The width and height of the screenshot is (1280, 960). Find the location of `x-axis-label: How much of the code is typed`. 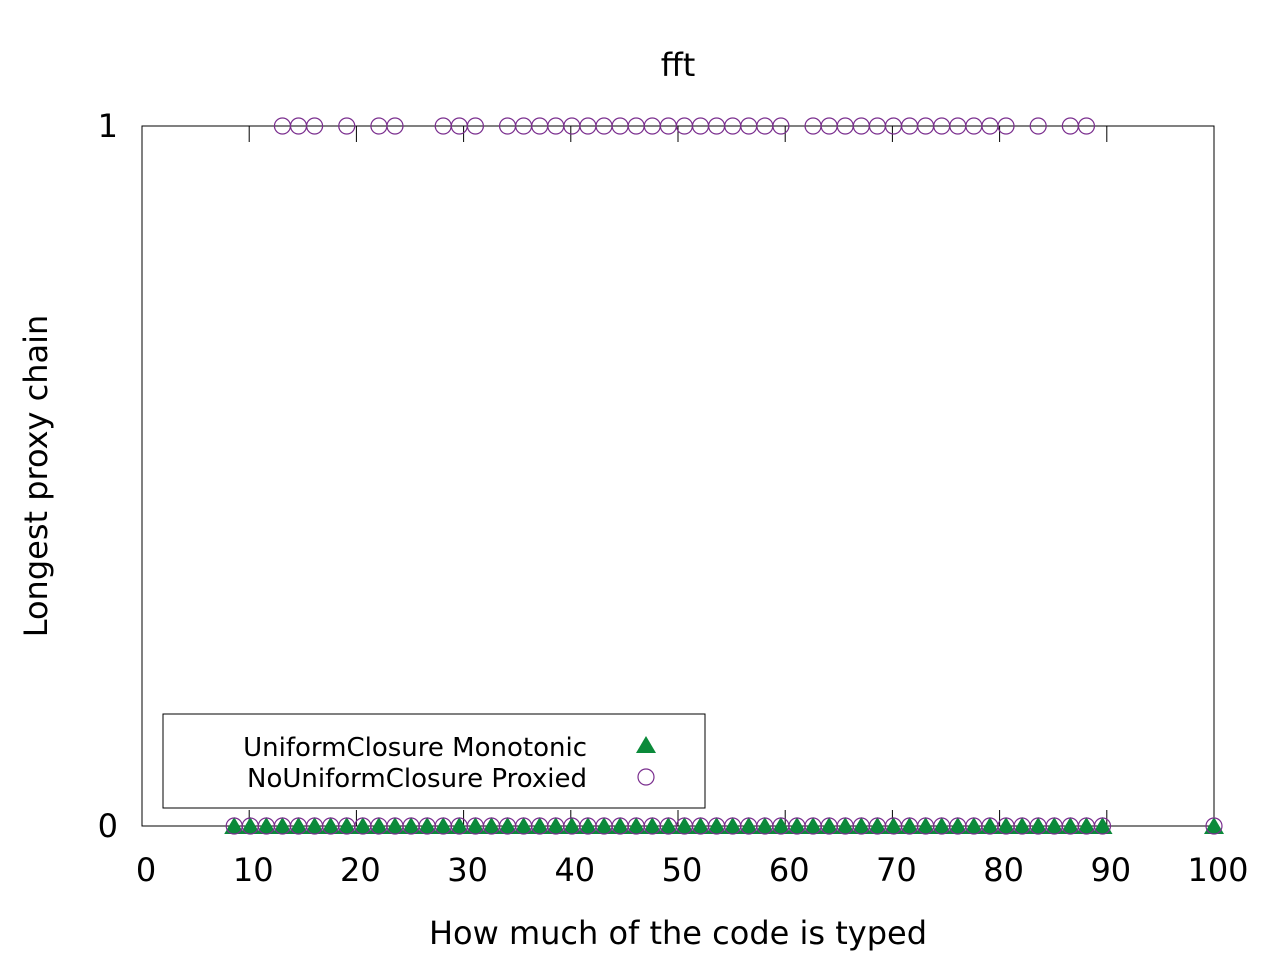

x-axis-label: How much of the code is typed is located at coordinates (678, 933).